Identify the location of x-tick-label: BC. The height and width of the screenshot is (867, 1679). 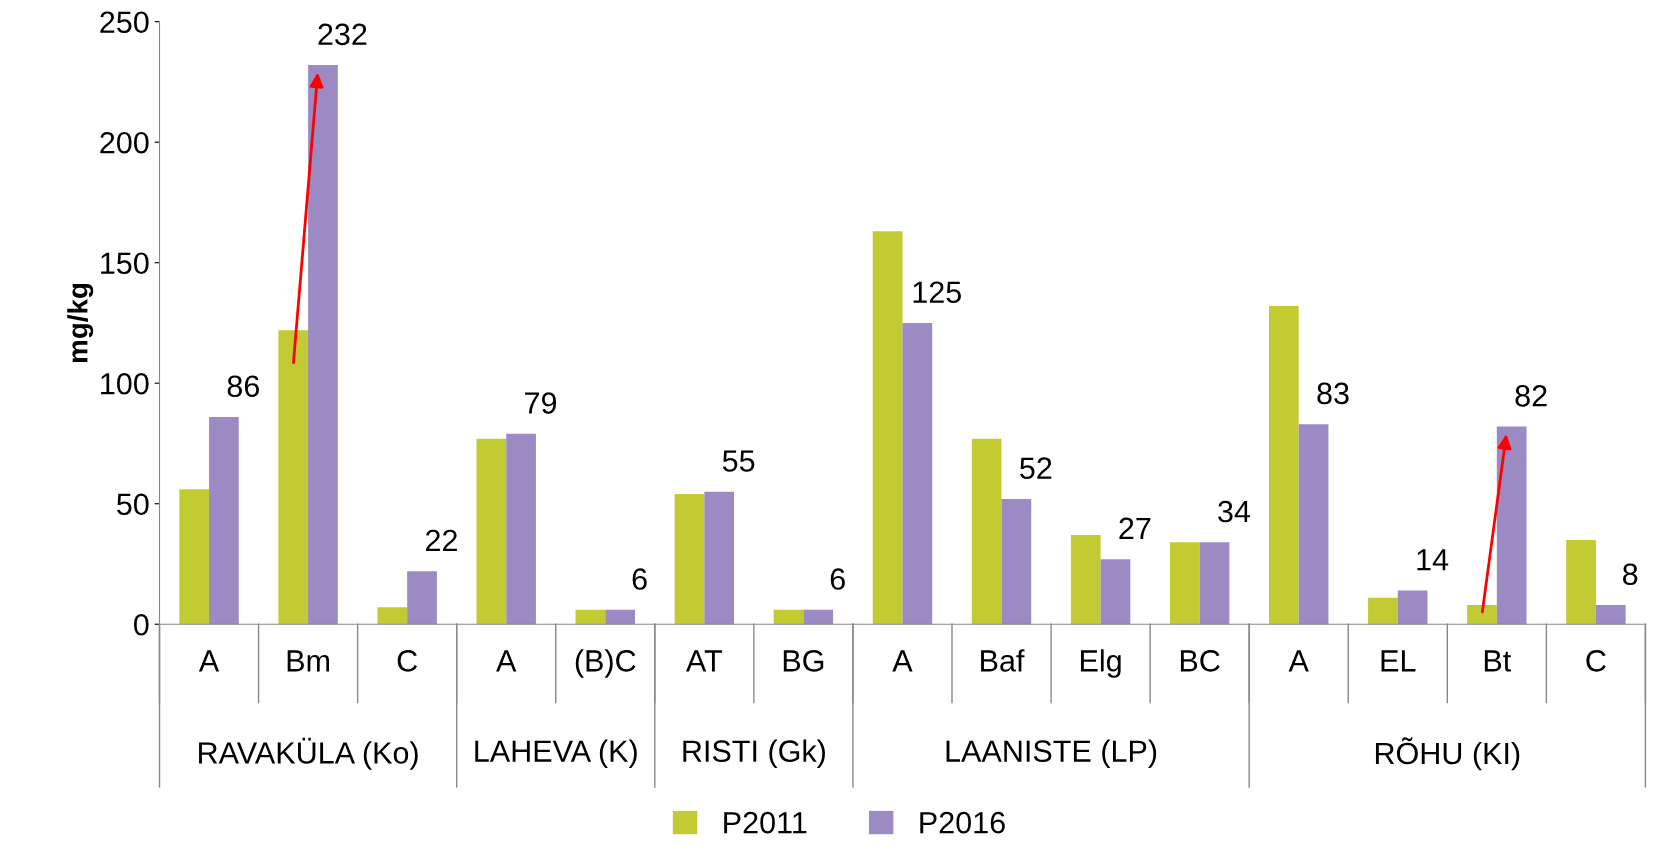
(1200, 661).